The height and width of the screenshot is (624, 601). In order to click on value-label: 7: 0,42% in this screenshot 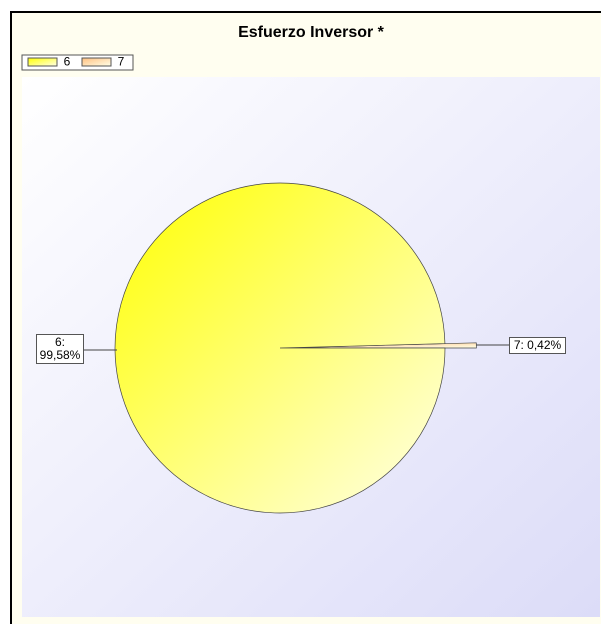, I will do `click(537, 345)`.